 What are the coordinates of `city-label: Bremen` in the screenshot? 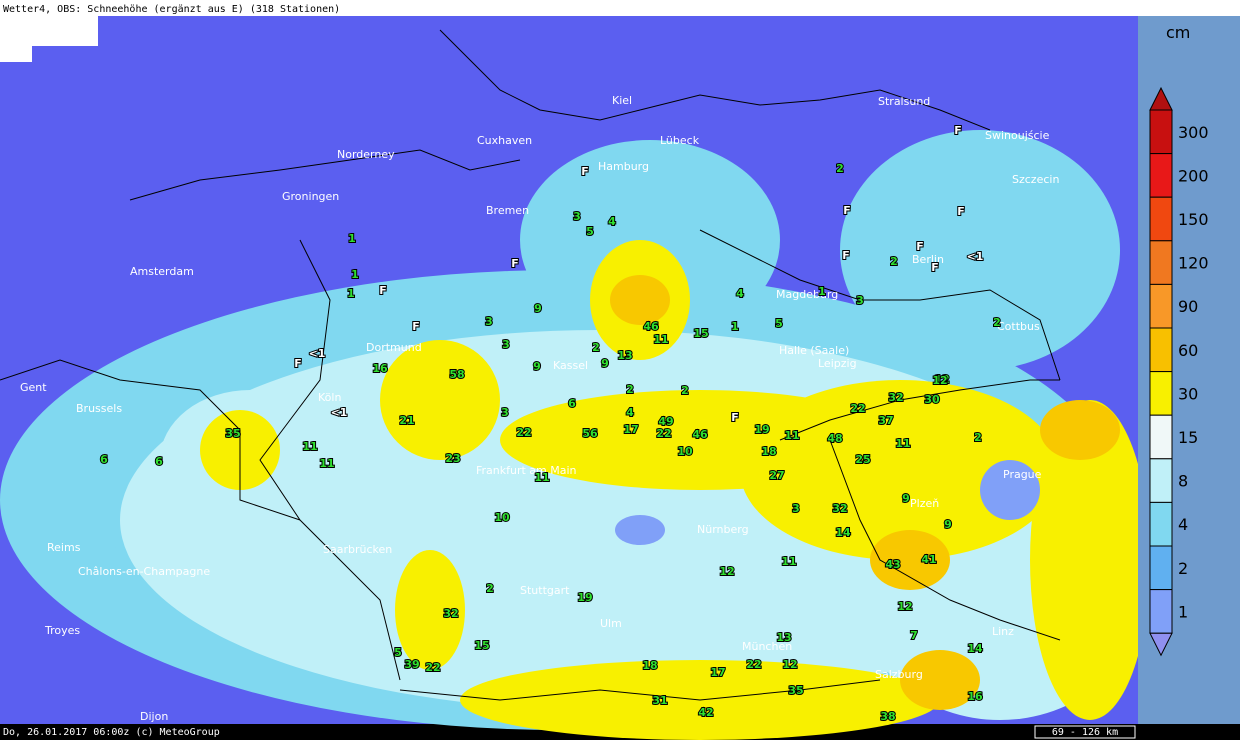 It's located at (507, 210).